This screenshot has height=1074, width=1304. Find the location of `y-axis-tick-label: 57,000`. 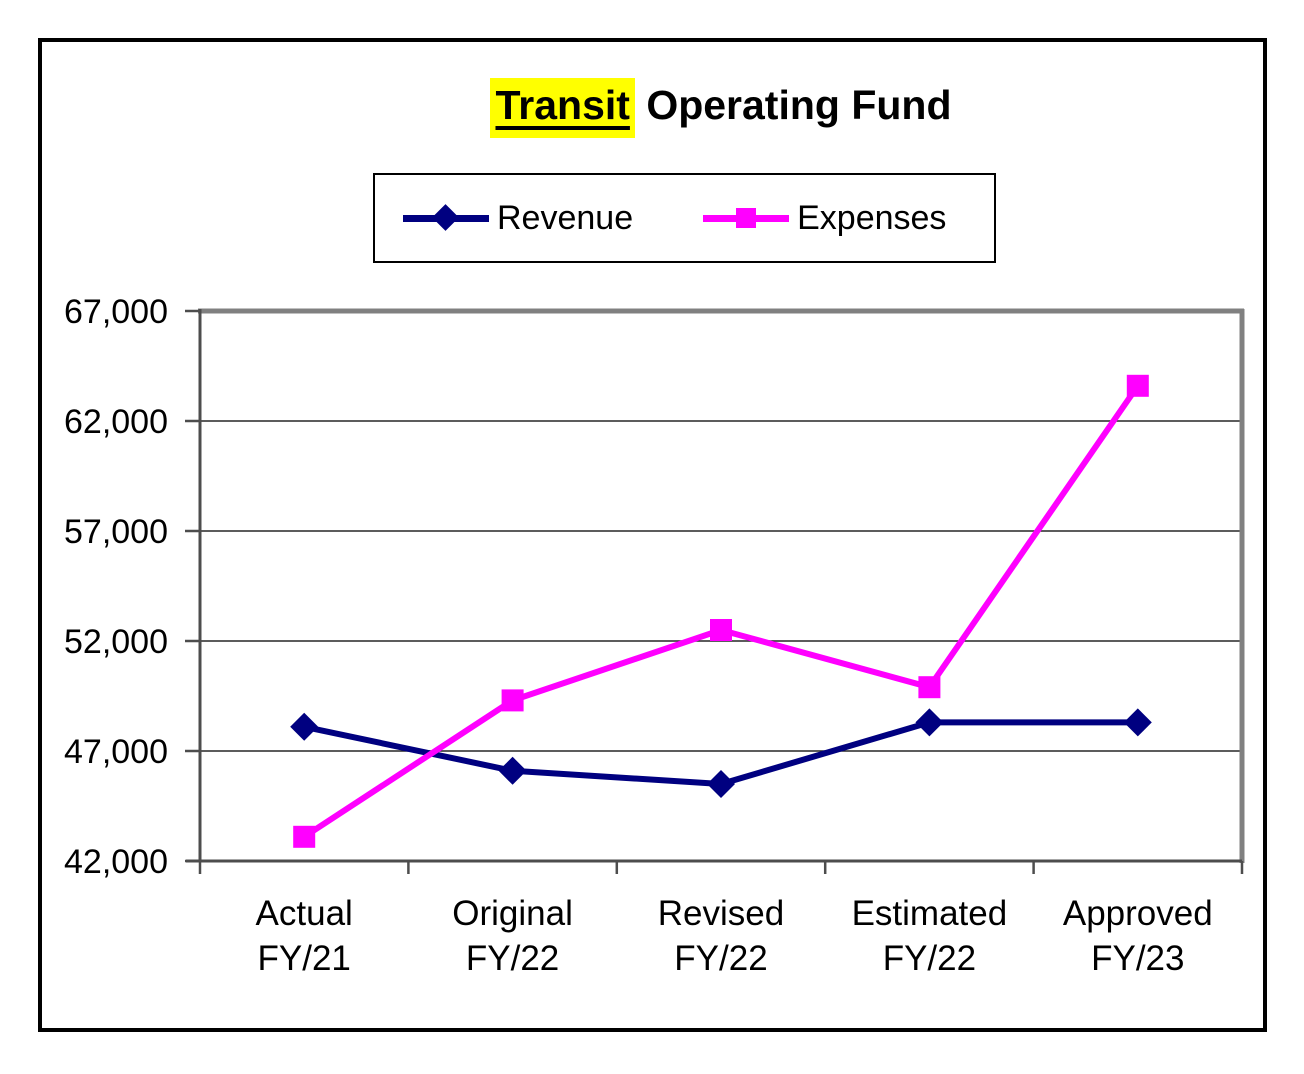

y-axis-tick-label: 57,000 is located at coordinates (116, 532).